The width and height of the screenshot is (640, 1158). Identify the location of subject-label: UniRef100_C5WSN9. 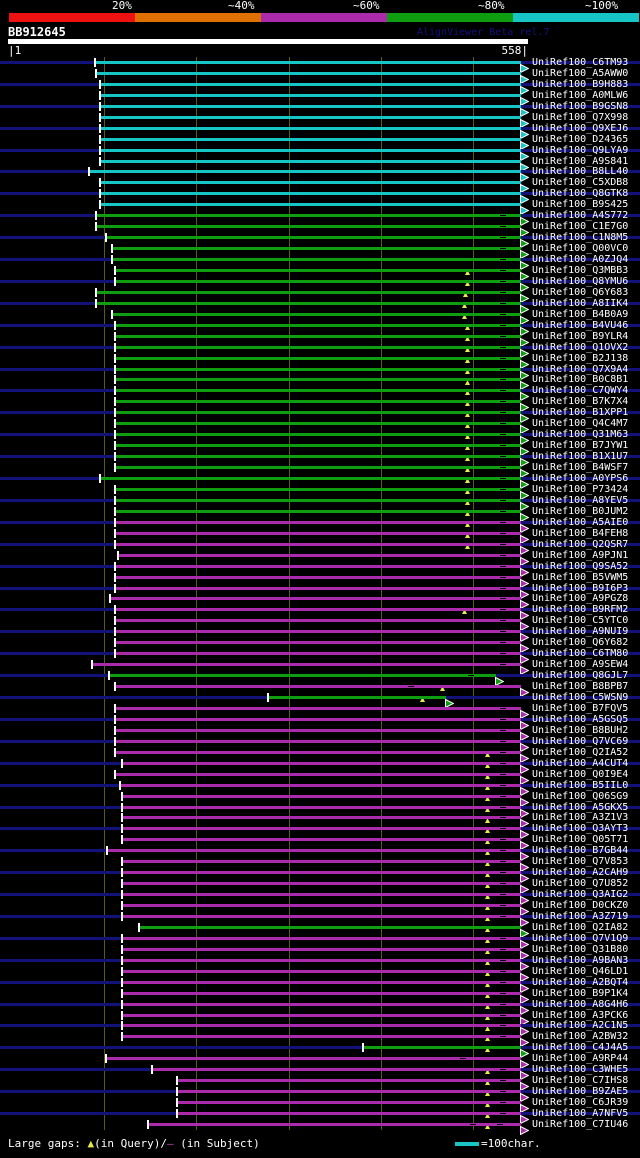
(580, 697).